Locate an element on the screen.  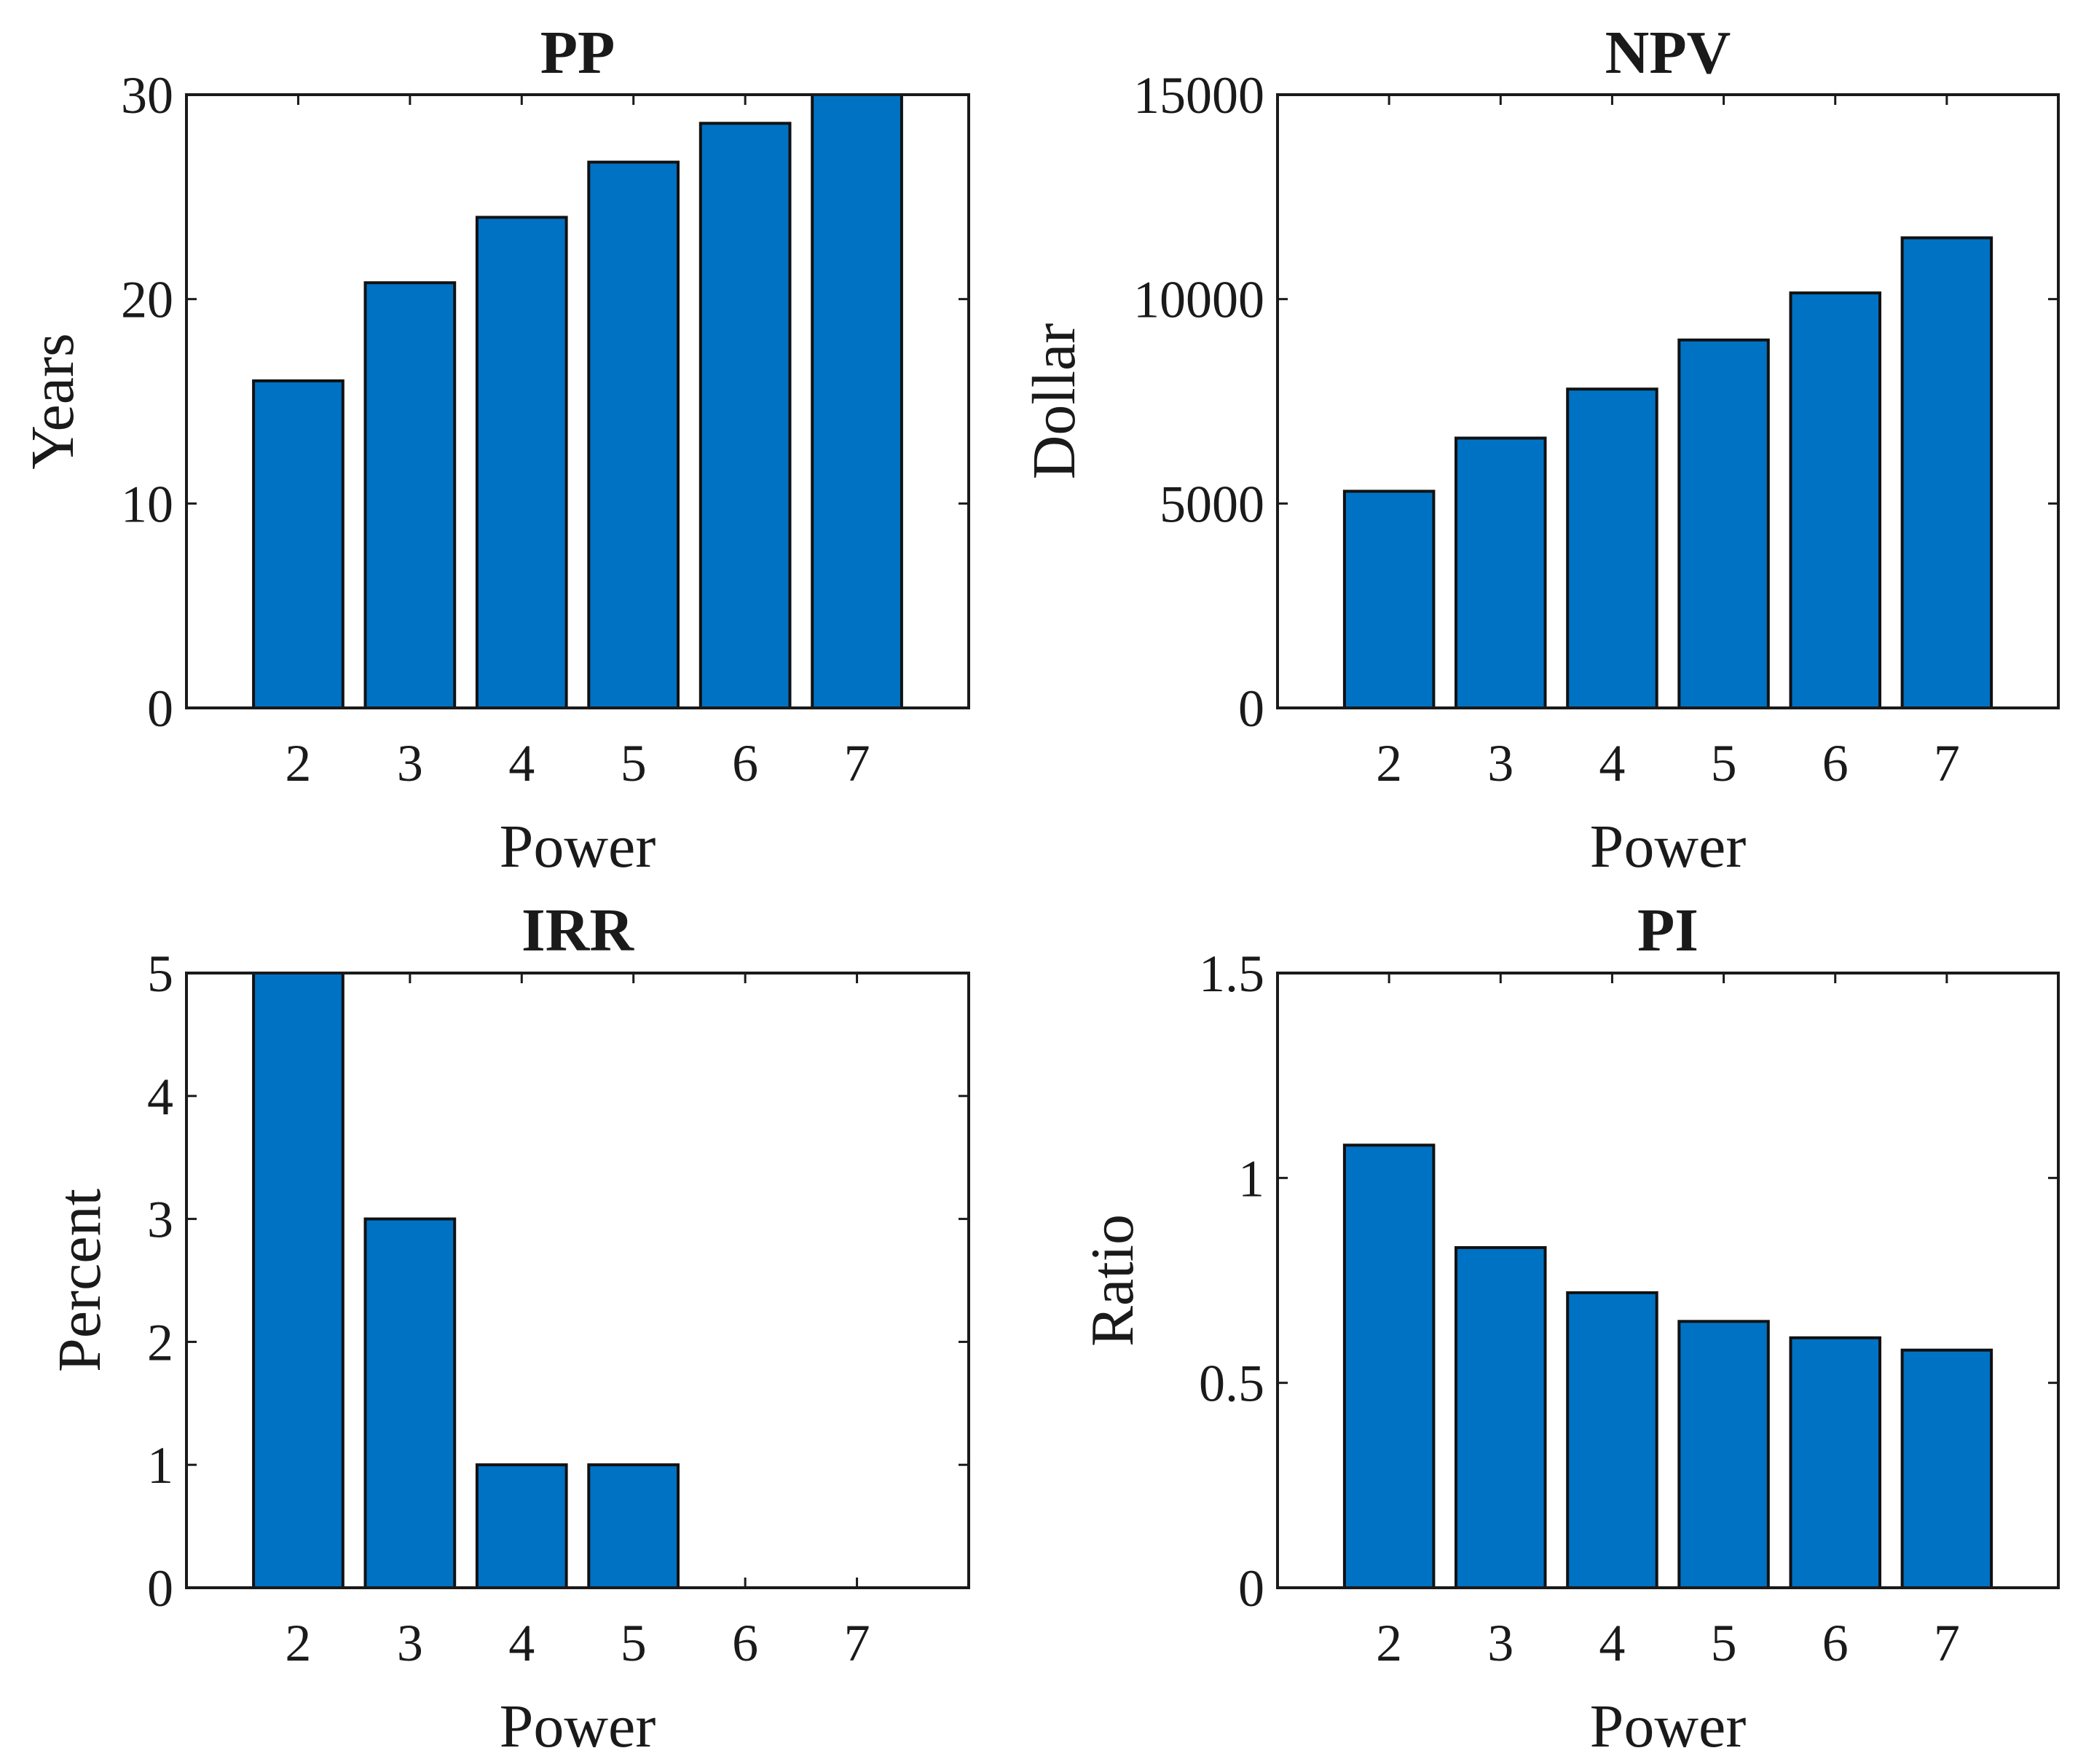
y-axis-label: Years is located at coordinates (53, 401).